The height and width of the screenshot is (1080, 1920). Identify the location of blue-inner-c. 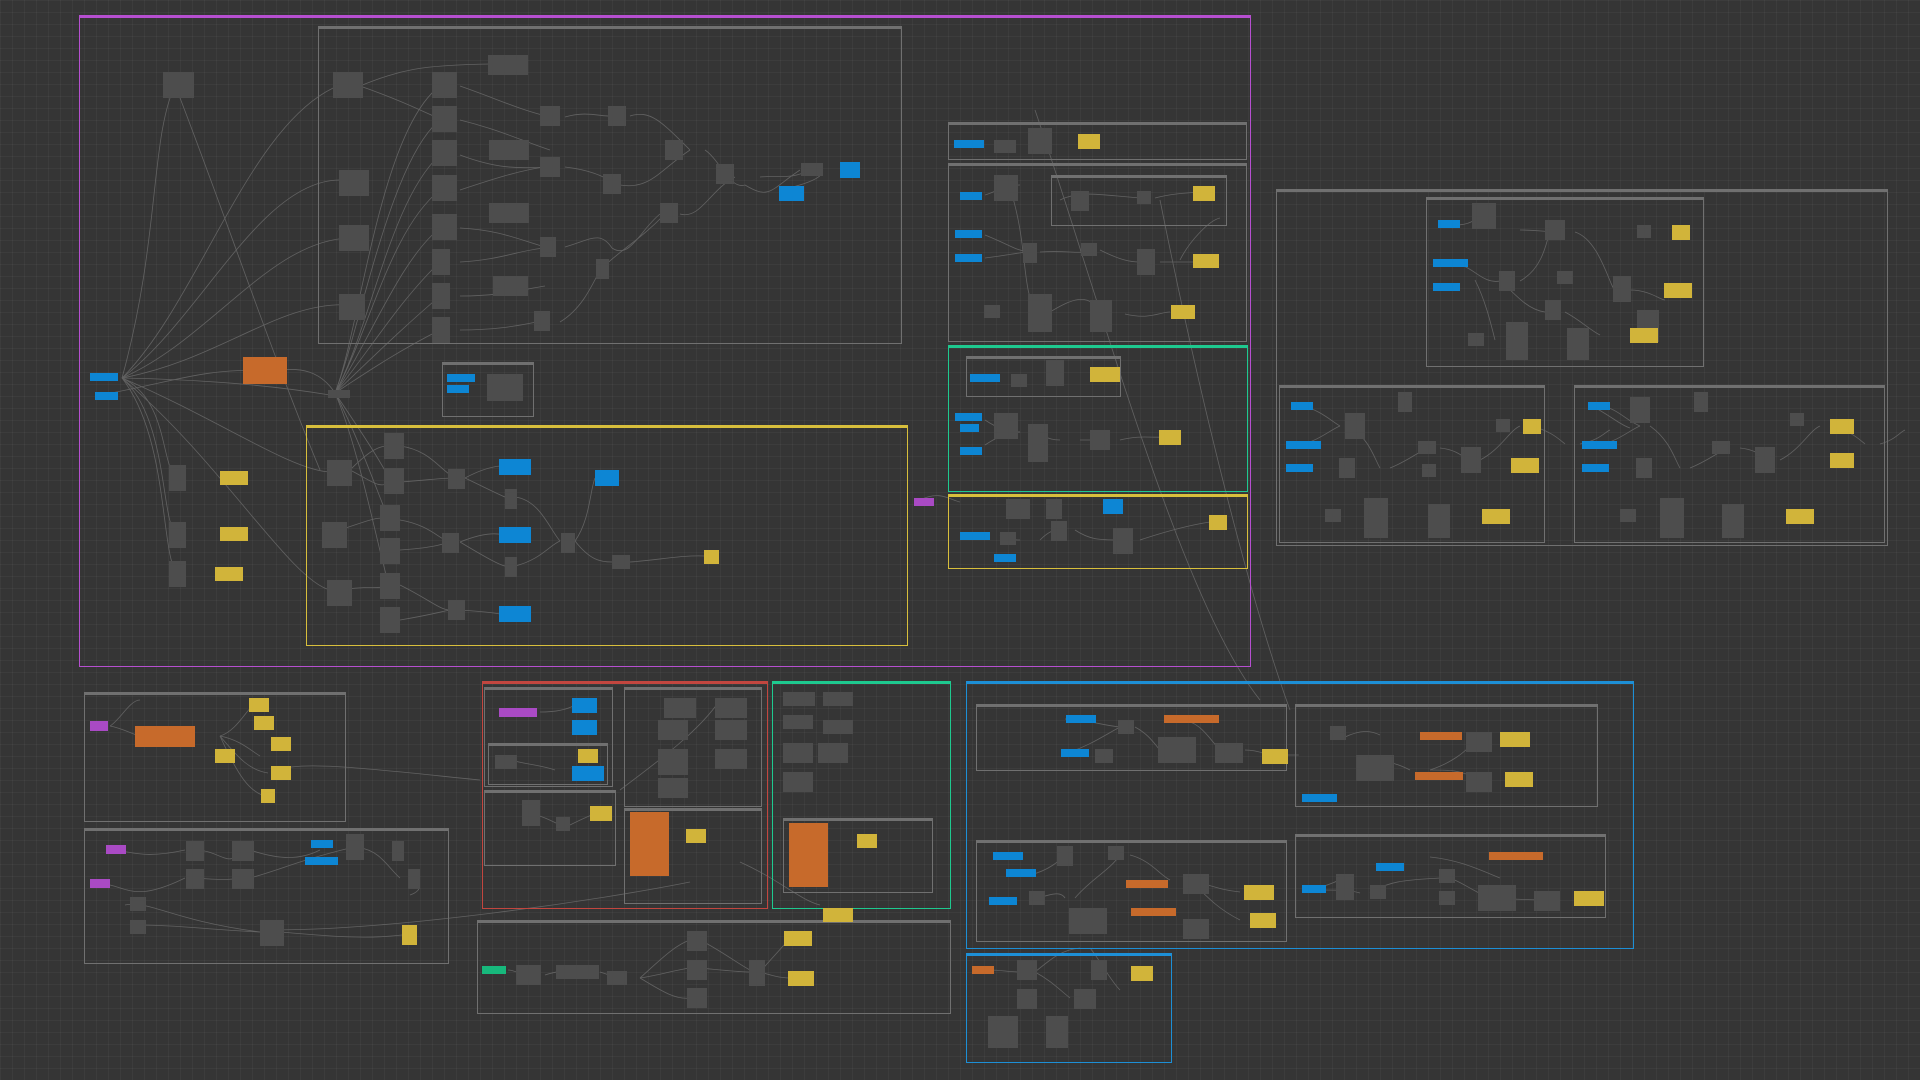
(1131, 891).